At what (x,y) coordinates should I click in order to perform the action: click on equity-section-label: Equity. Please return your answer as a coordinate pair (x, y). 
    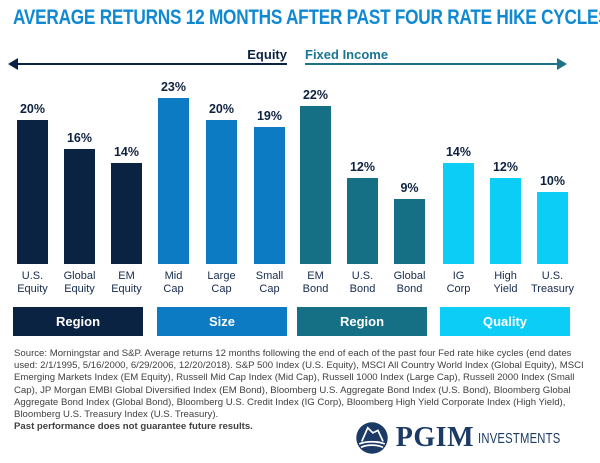
    Looking at the image, I should click on (267, 54).